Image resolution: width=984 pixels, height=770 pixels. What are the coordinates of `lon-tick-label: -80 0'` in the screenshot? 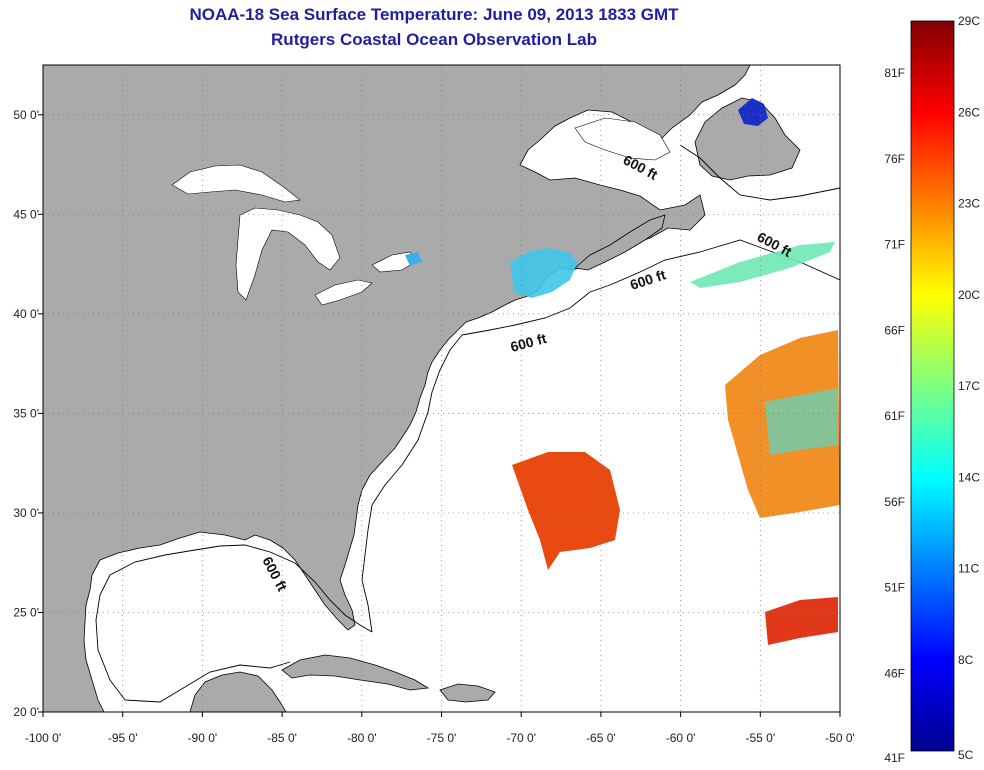 It's located at (362, 738).